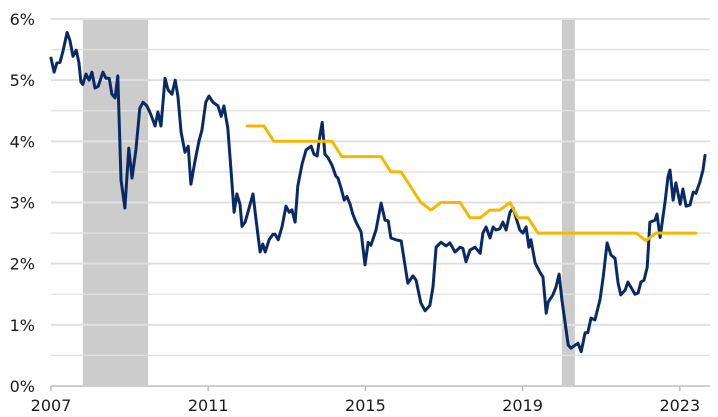  I want to click on y-tick-label: 6%, so click(22, 19).